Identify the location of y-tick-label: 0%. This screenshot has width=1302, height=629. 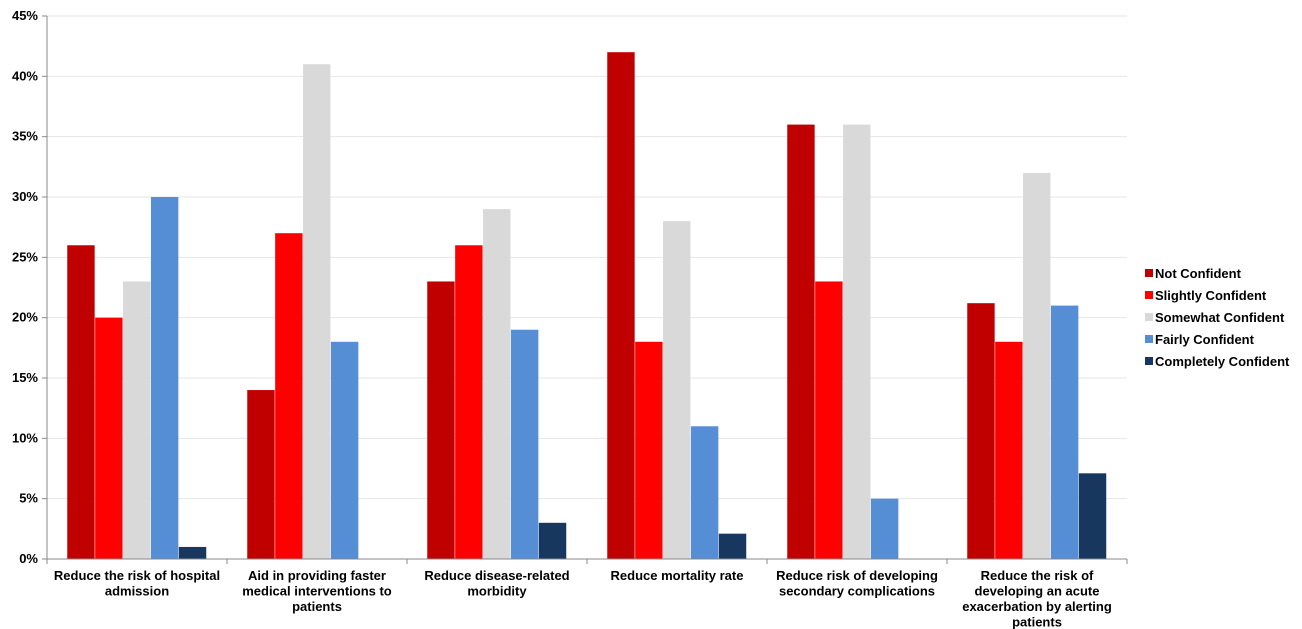
(28, 558).